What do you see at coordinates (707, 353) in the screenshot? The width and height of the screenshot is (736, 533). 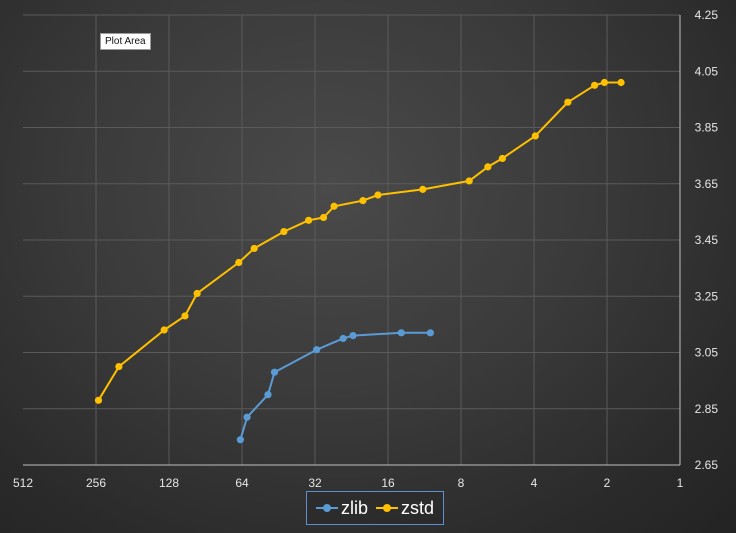 I see `y-tick-label: 3.05` at bounding box center [707, 353].